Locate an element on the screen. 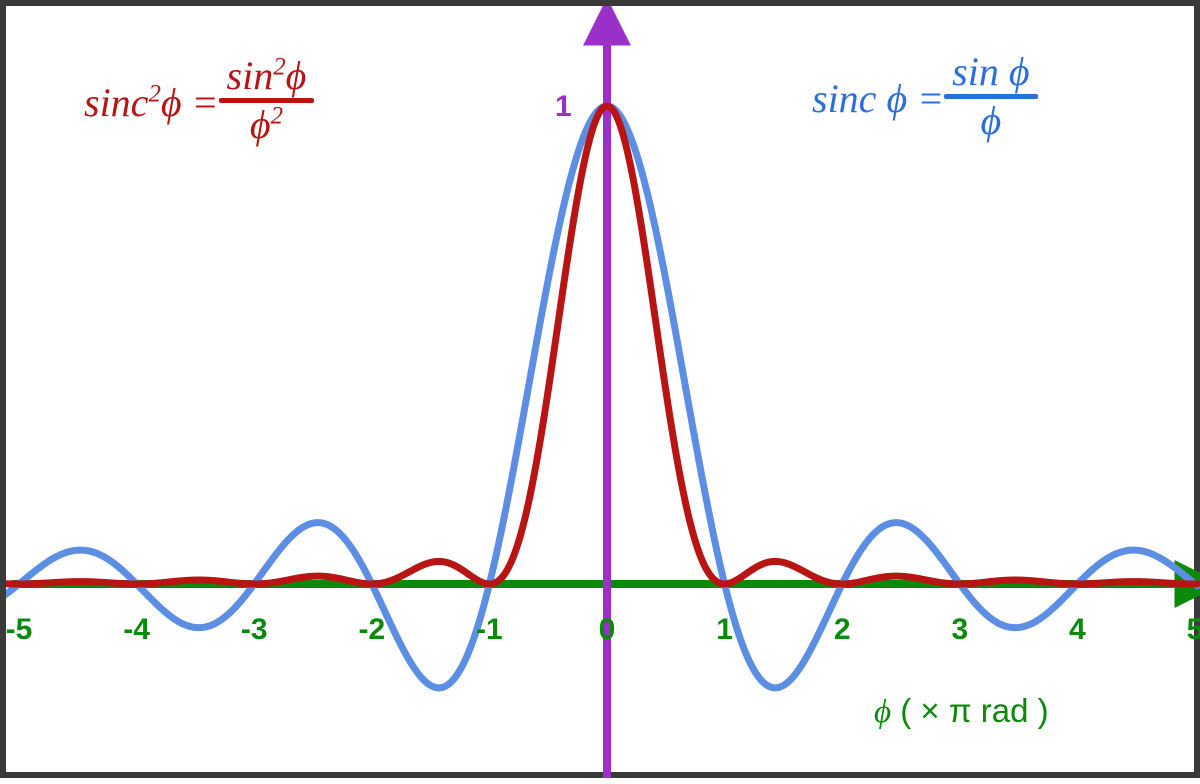 This screenshot has width=1200, height=784. x-tick-label-neg3: -3 is located at coordinates (254, 629).